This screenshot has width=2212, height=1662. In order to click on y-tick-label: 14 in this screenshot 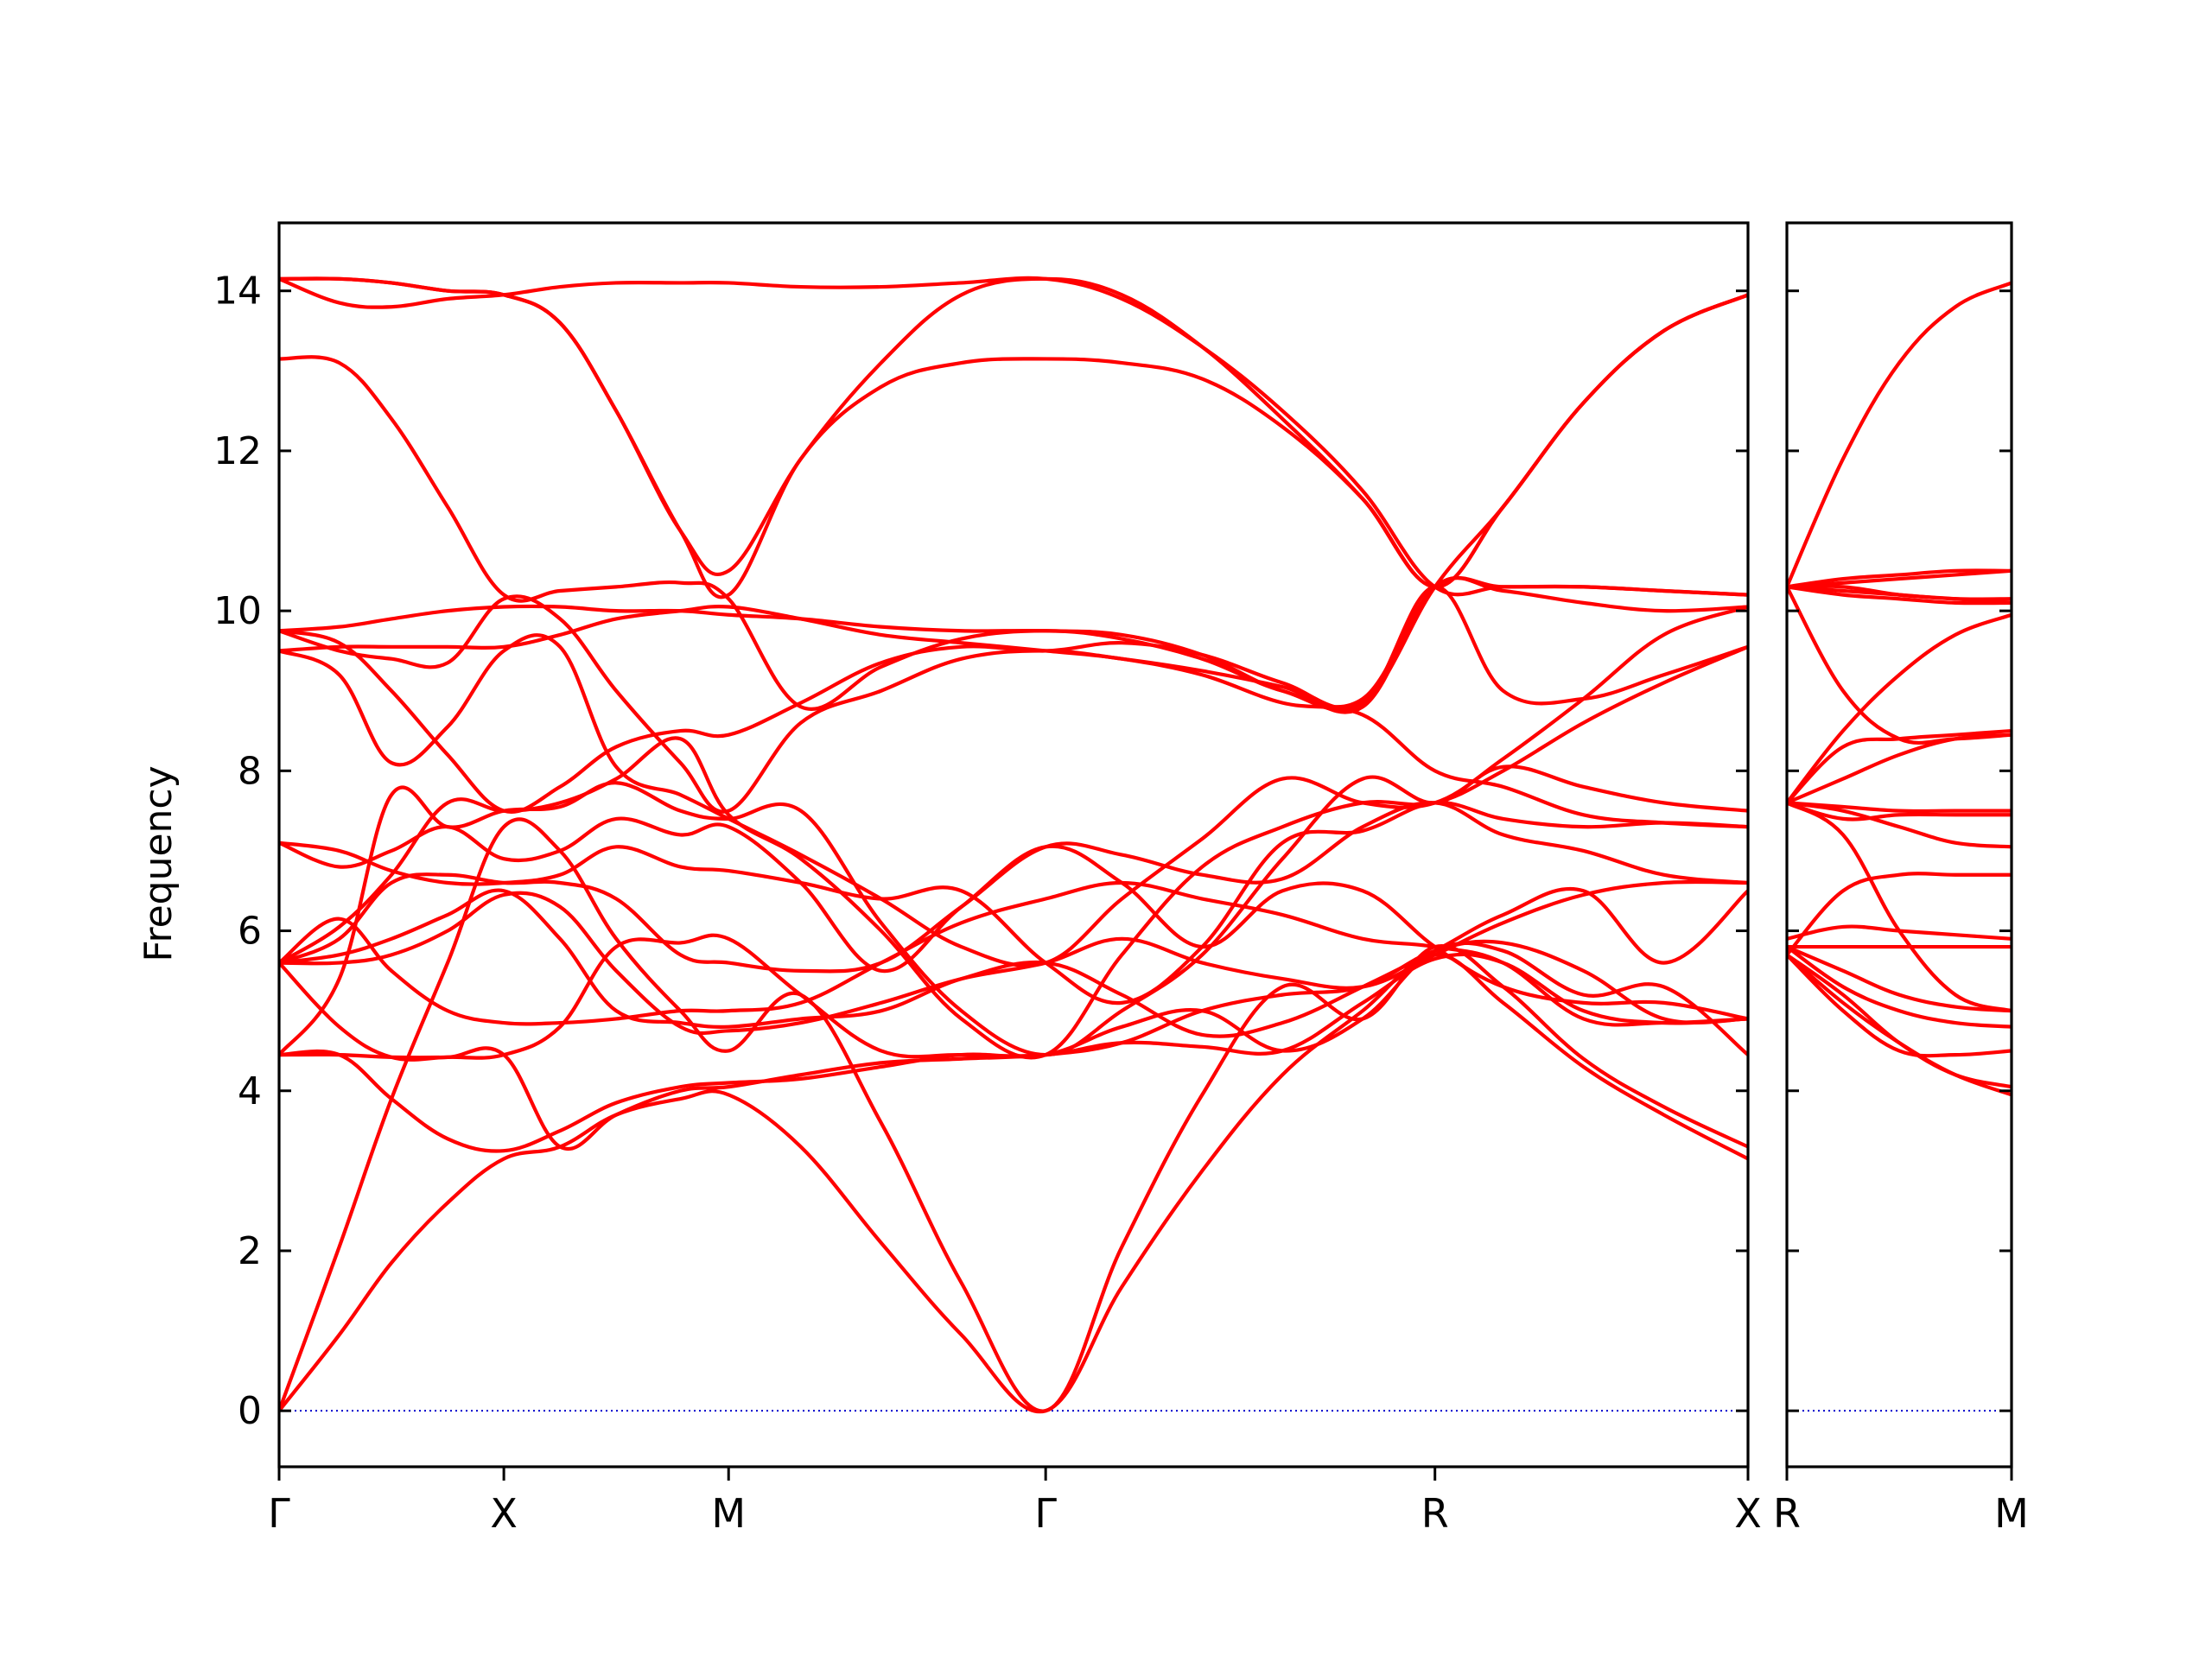, I will do `click(237, 292)`.